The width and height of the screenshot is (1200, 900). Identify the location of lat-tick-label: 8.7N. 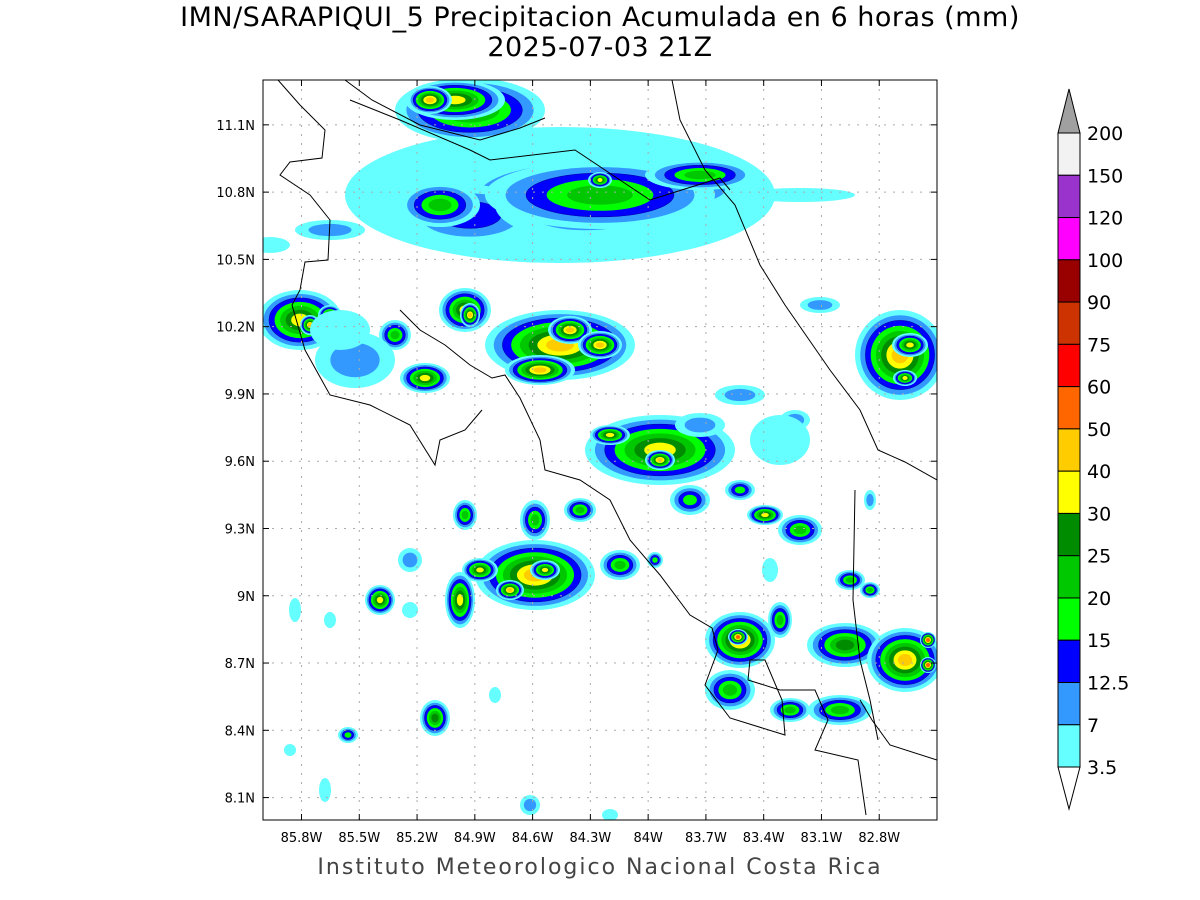
(240, 664).